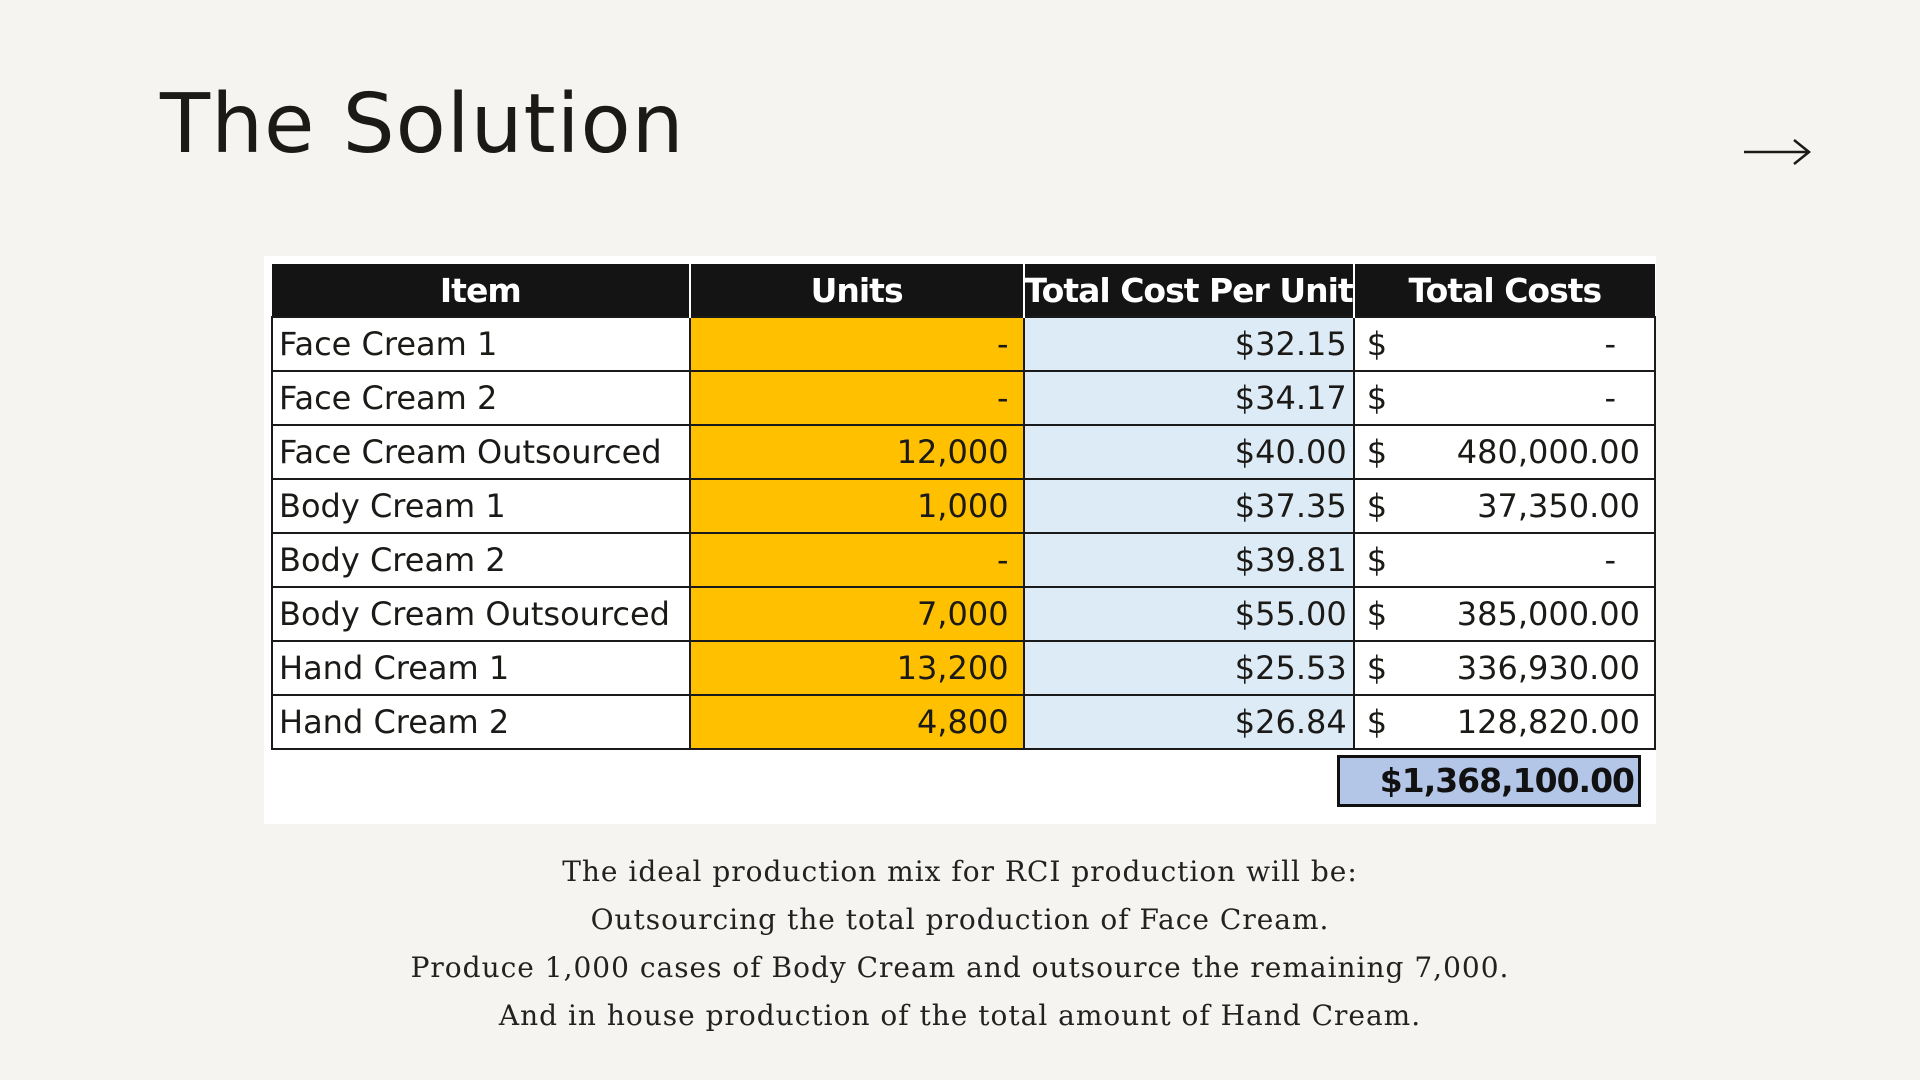 Image resolution: width=1920 pixels, height=1080 pixels. Describe the element at coordinates (481, 668) in the screenshot. I see `item-cell: Hand Cream 1` at that location.